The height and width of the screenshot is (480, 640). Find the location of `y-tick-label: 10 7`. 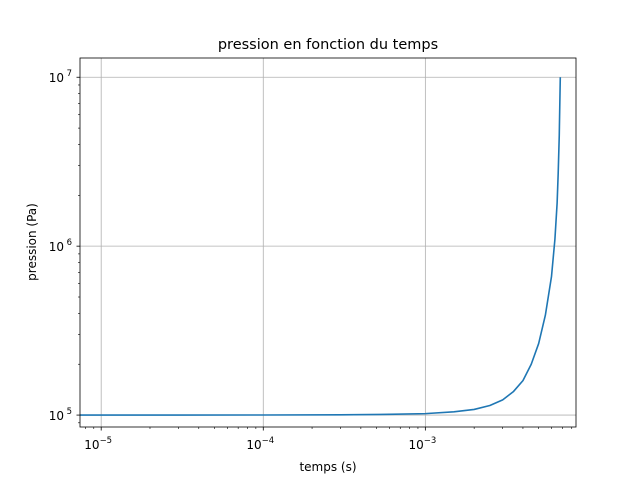

y-tick-label: 10 7 is located at coordinates (60, 77).